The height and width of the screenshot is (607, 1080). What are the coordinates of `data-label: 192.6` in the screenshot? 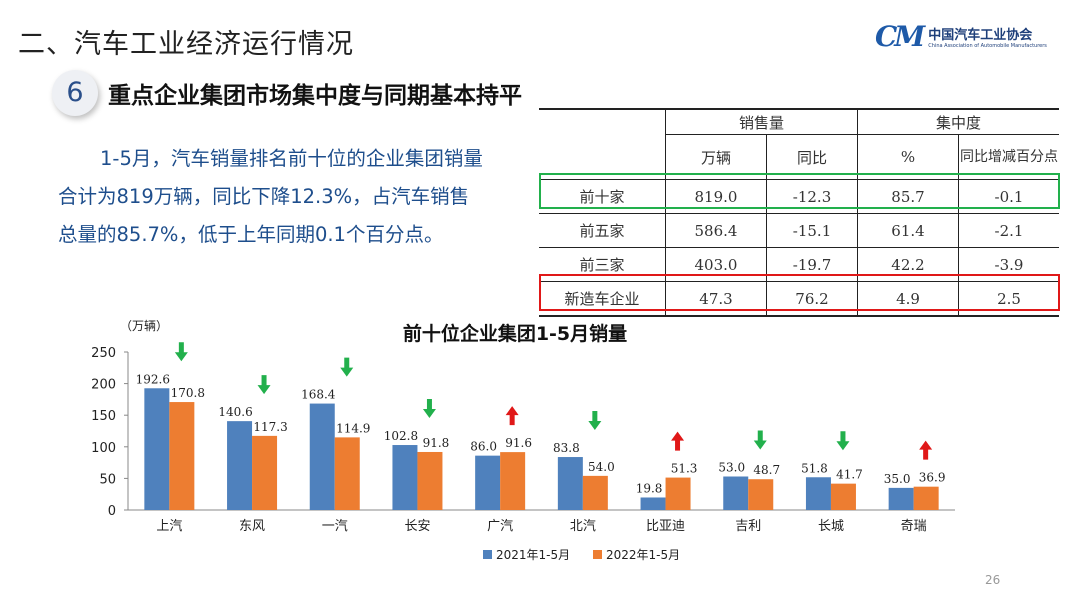 It's located at (153, 379).